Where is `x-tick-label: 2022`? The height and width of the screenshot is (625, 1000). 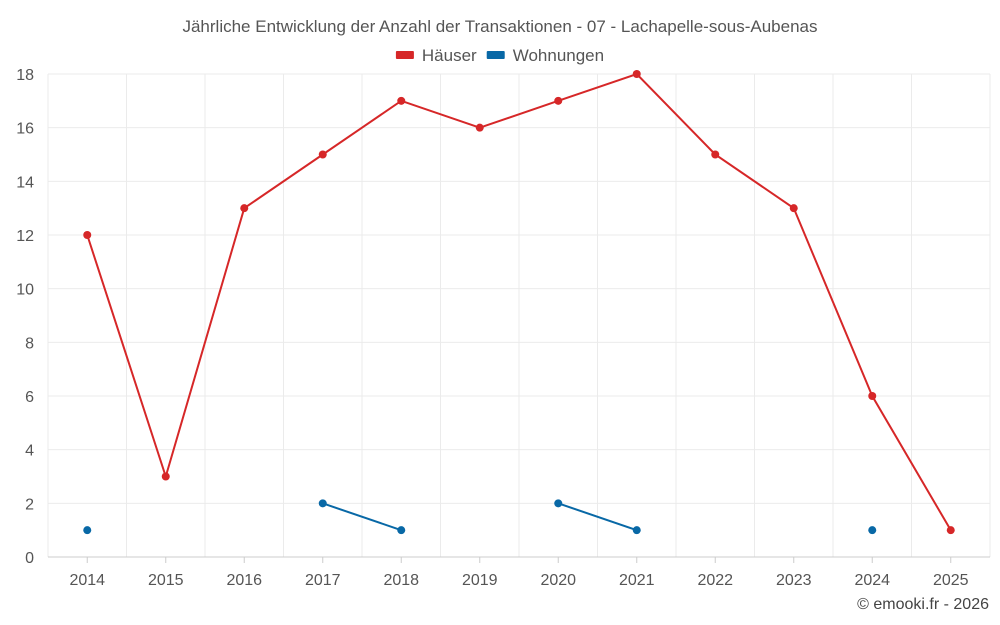 x-tick-label: 2022 is located at coordinates (715, 580).